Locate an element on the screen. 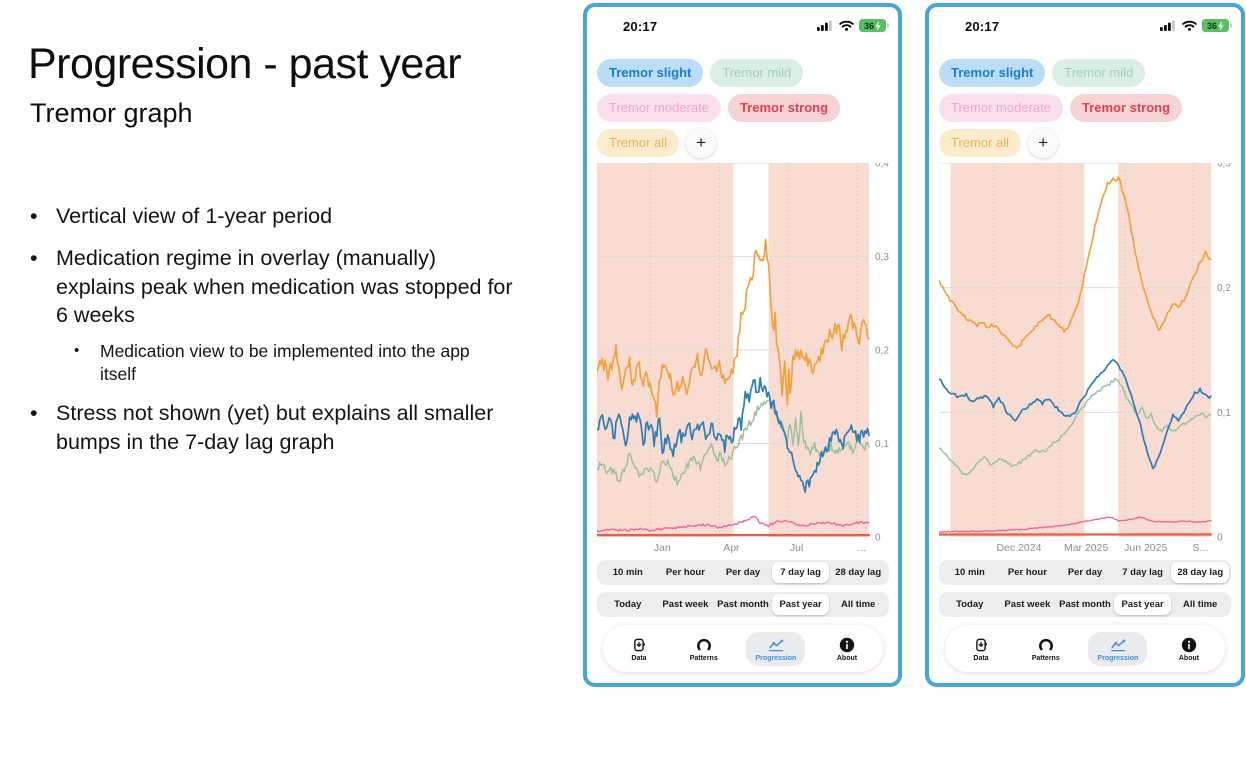 This screenshot has height=780, width=1246. aggregation-control: 10 min Per hour Per day 7 day lag 28 day lag is located at coordinates (743, 572).